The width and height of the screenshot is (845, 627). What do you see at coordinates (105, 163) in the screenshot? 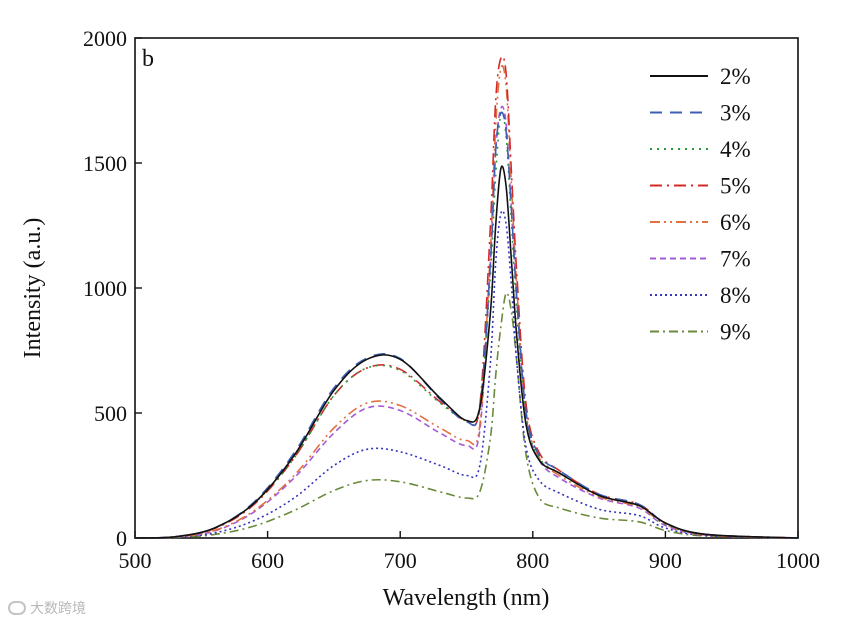
I see `y-tick-label: 1500` at bounding box center [105, 163].